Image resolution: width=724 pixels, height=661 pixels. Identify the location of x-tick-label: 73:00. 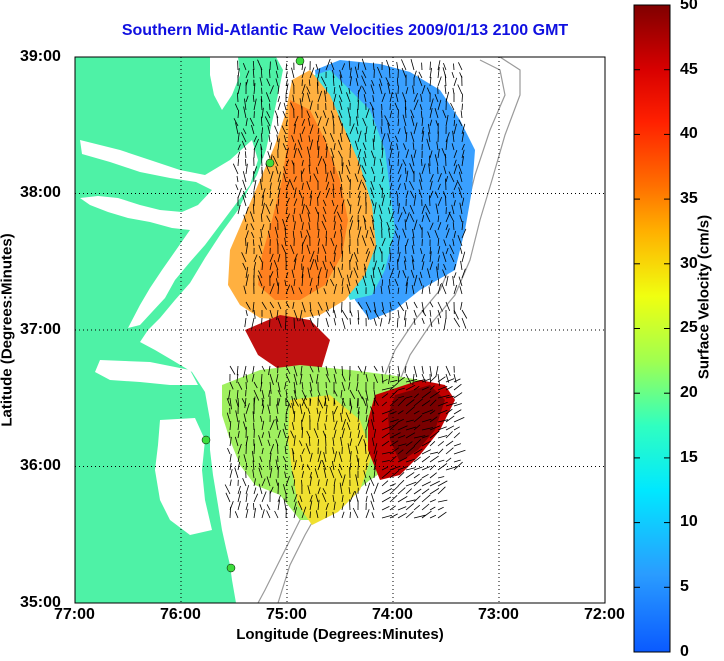
(498, 615).